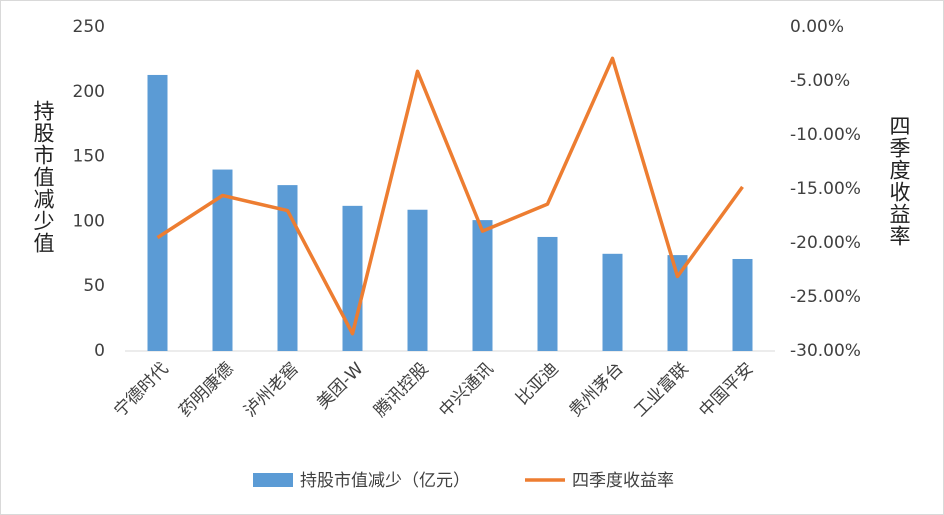 Image resolution: width=944 pixels, height=515 pixels. I want to click on y2-tick-label: -20.00%, so click(825, 243).